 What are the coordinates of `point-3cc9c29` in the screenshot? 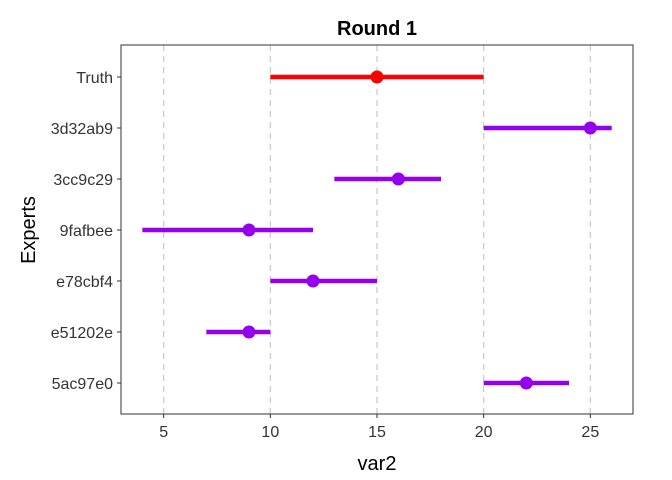 It's located at (398, 179).